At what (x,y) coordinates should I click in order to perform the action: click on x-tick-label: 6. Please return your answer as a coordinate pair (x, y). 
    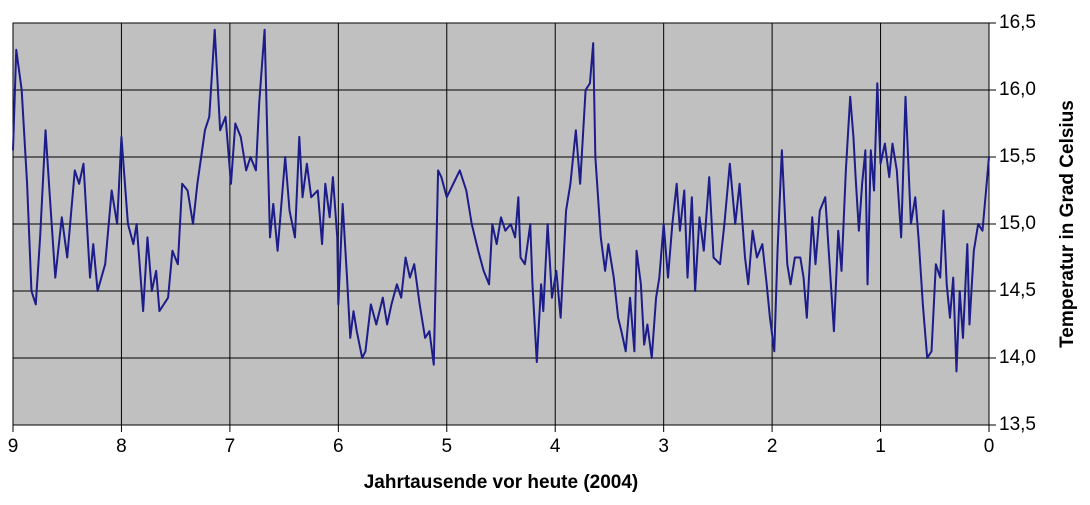
    Looking at the image, I should click on (338, 446).